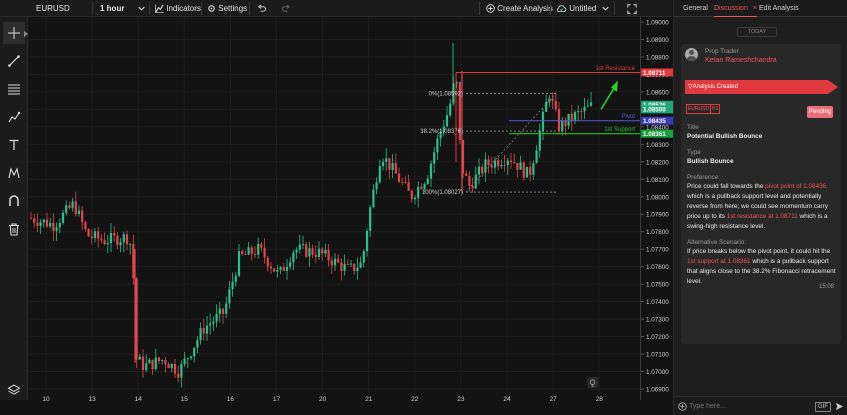 The image size is (847, 415). I want to click on redo-icon, so click(285, 8).